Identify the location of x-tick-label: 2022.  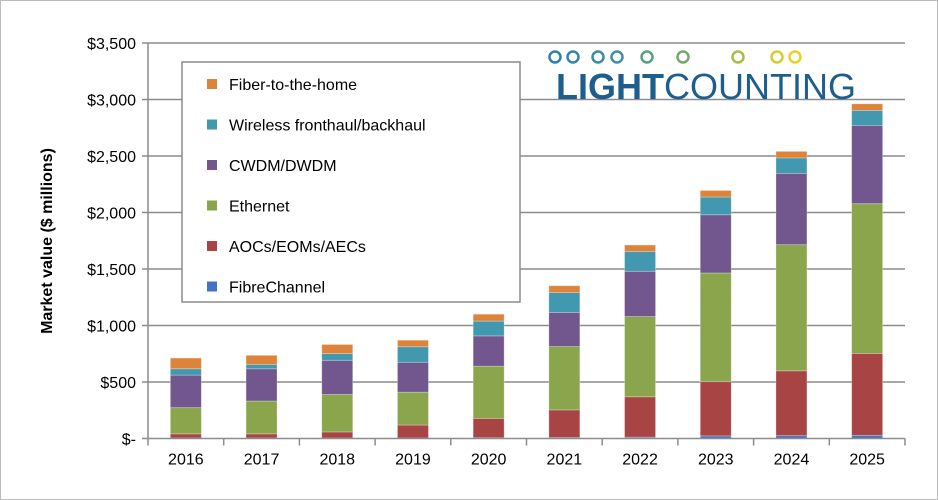
(640, 460).